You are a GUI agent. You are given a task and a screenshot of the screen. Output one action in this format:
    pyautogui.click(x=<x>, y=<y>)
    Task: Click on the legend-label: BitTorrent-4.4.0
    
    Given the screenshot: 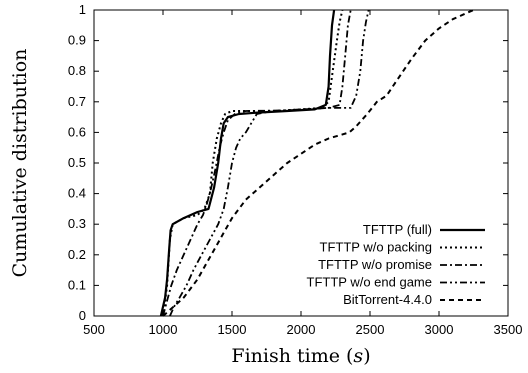 What is the action you would take?
    pyautogui.click(x=387, y=299)
    